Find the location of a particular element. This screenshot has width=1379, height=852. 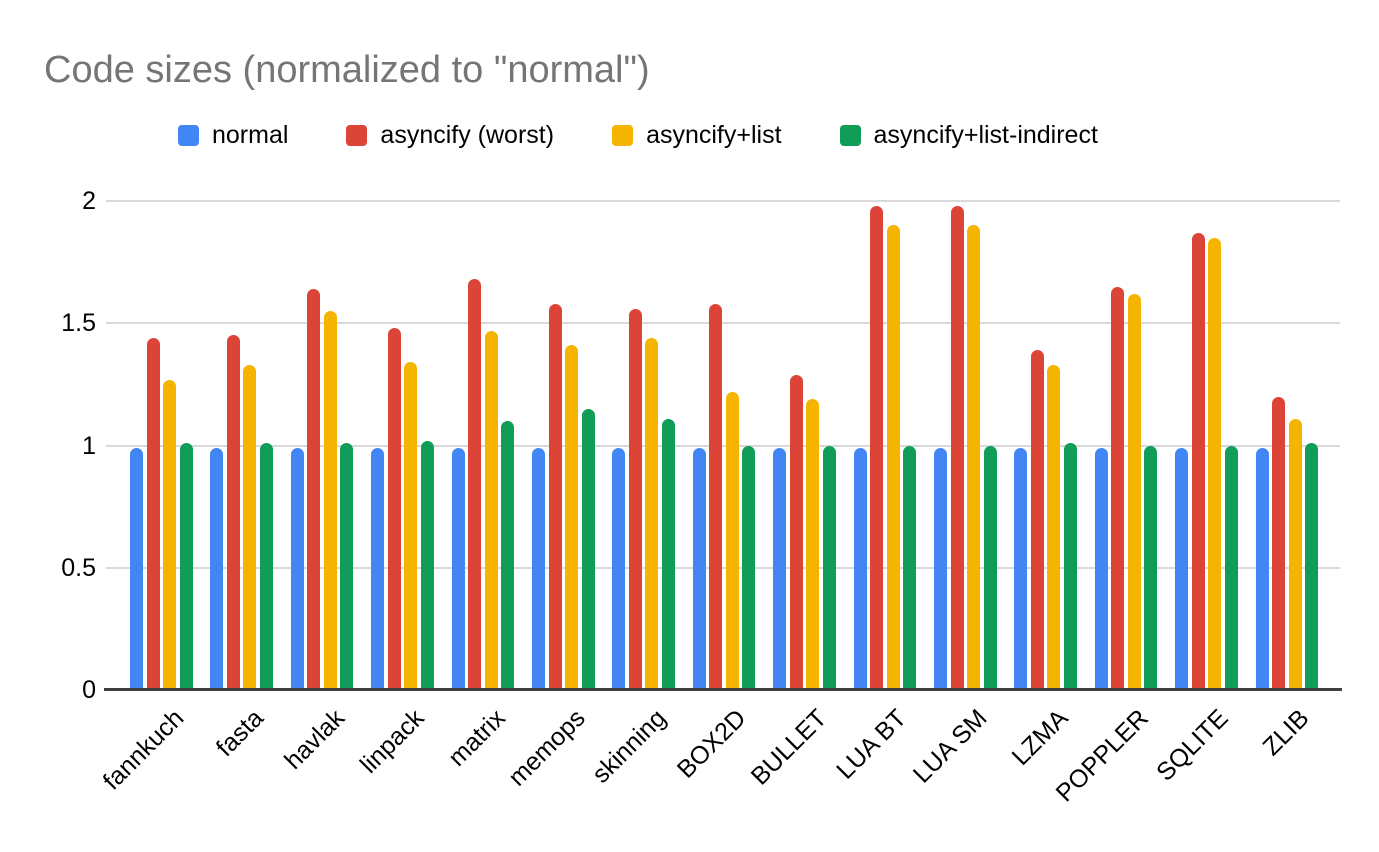

bar-linpack-asyncify-list is located at coordinates (411, 526).